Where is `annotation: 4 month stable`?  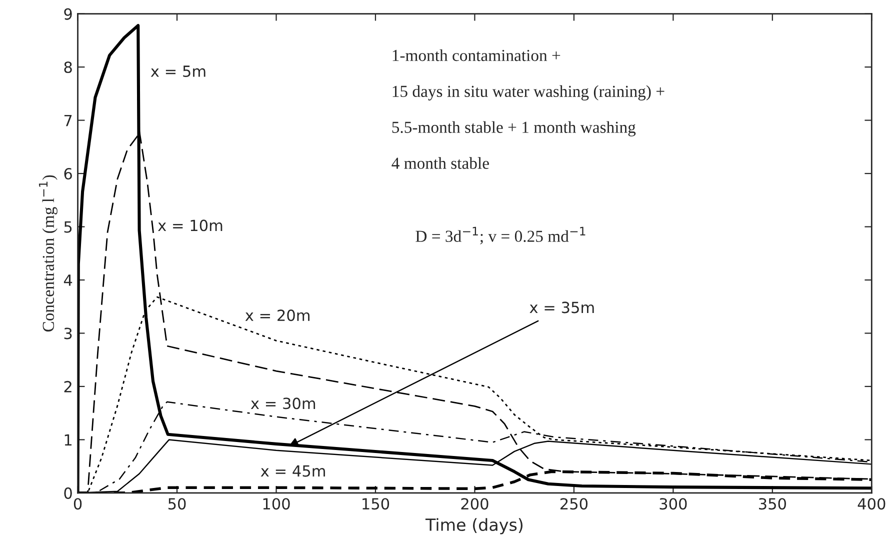 annotation: 4 month stable is located at coordinates (440, 163).